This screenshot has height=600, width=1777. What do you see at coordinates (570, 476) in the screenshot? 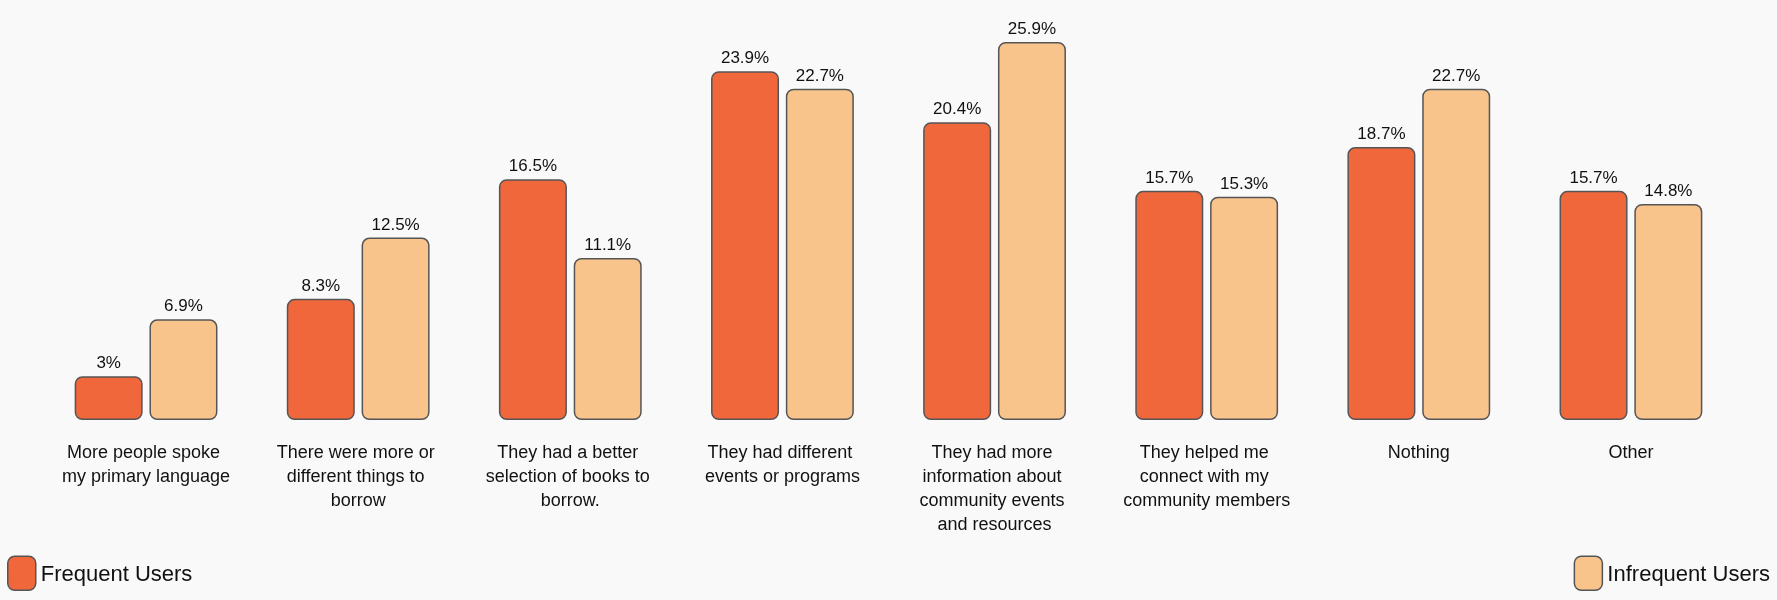
I see `x-tick-label: They had a better selection of books to borrow.` at bounding box center [570, 476].